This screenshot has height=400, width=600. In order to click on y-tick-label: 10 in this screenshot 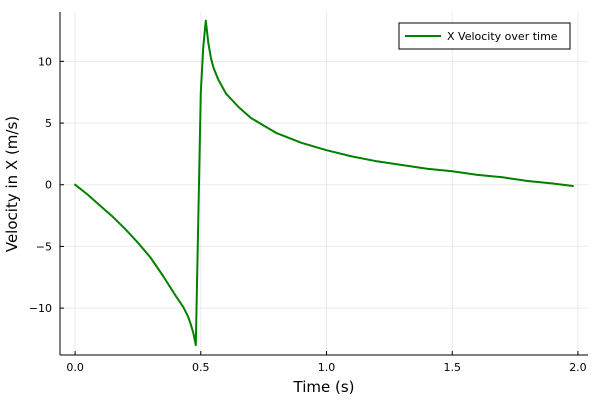, I will do `click(45, 61)`.